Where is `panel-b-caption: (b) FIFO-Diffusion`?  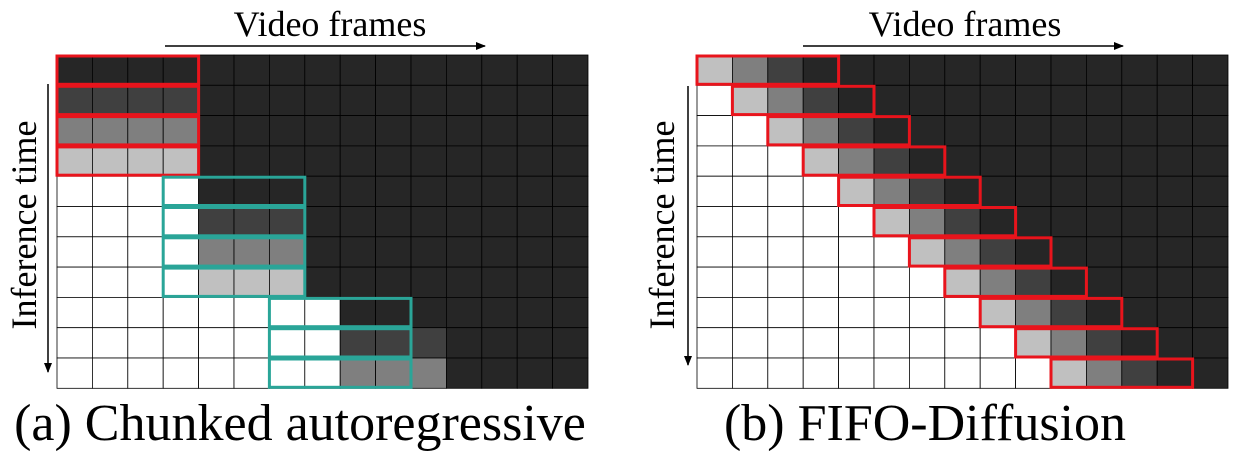 panel-b-caption: (b) FIFO-Diffusion is located at coordinates (925, 423).